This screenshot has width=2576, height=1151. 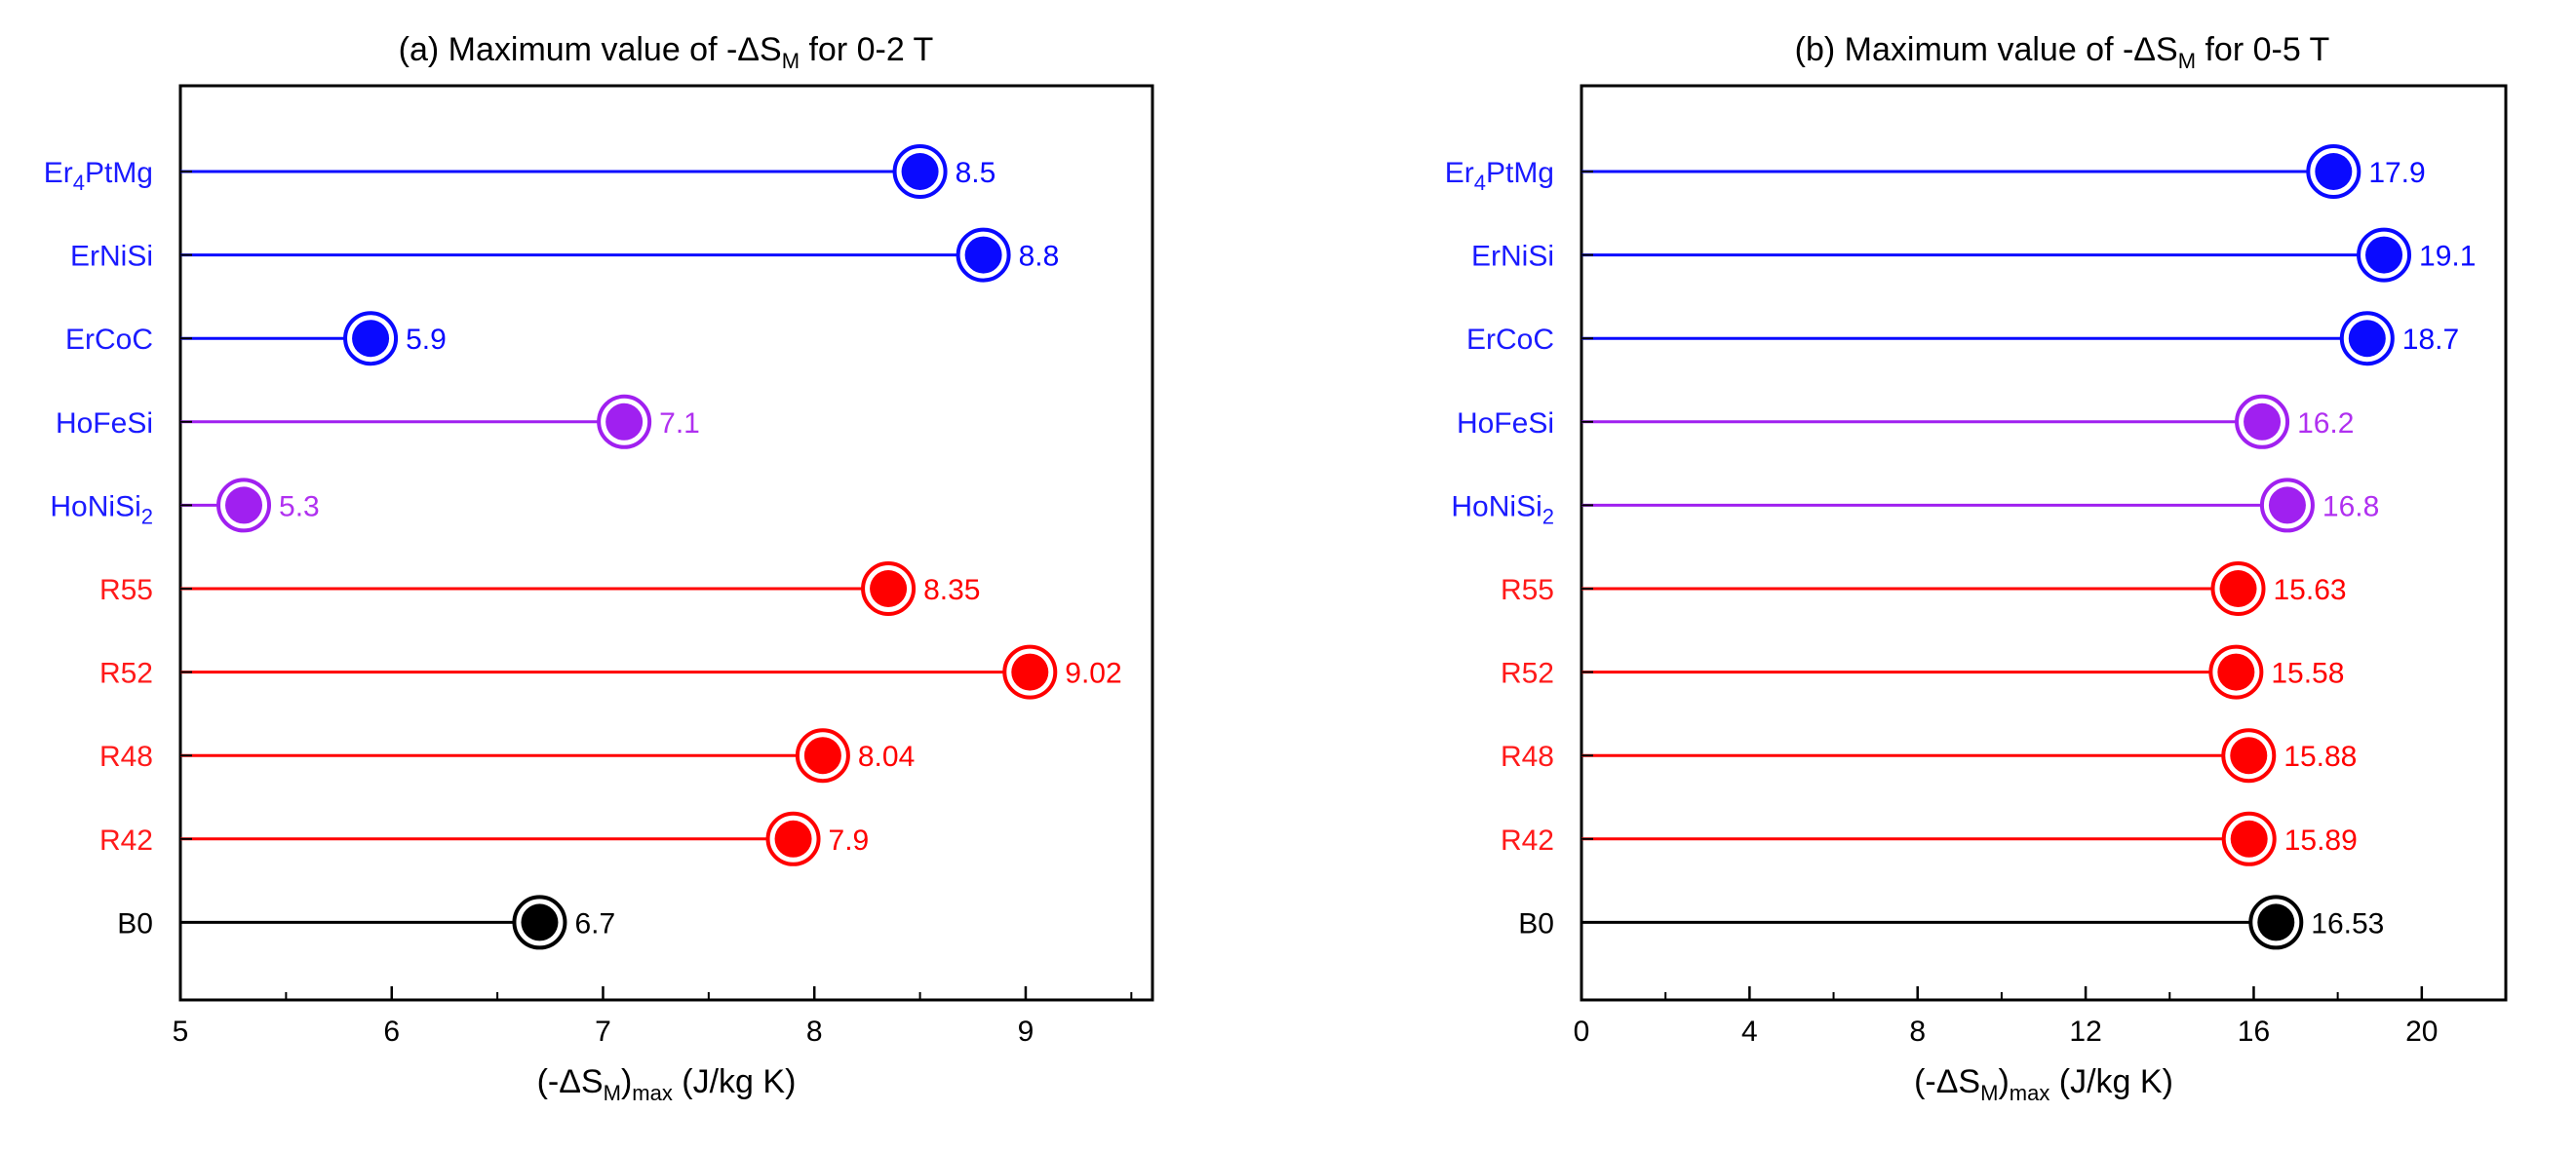 I want to click on value-label-a-4: 5.3, so click(x=299, y=506).